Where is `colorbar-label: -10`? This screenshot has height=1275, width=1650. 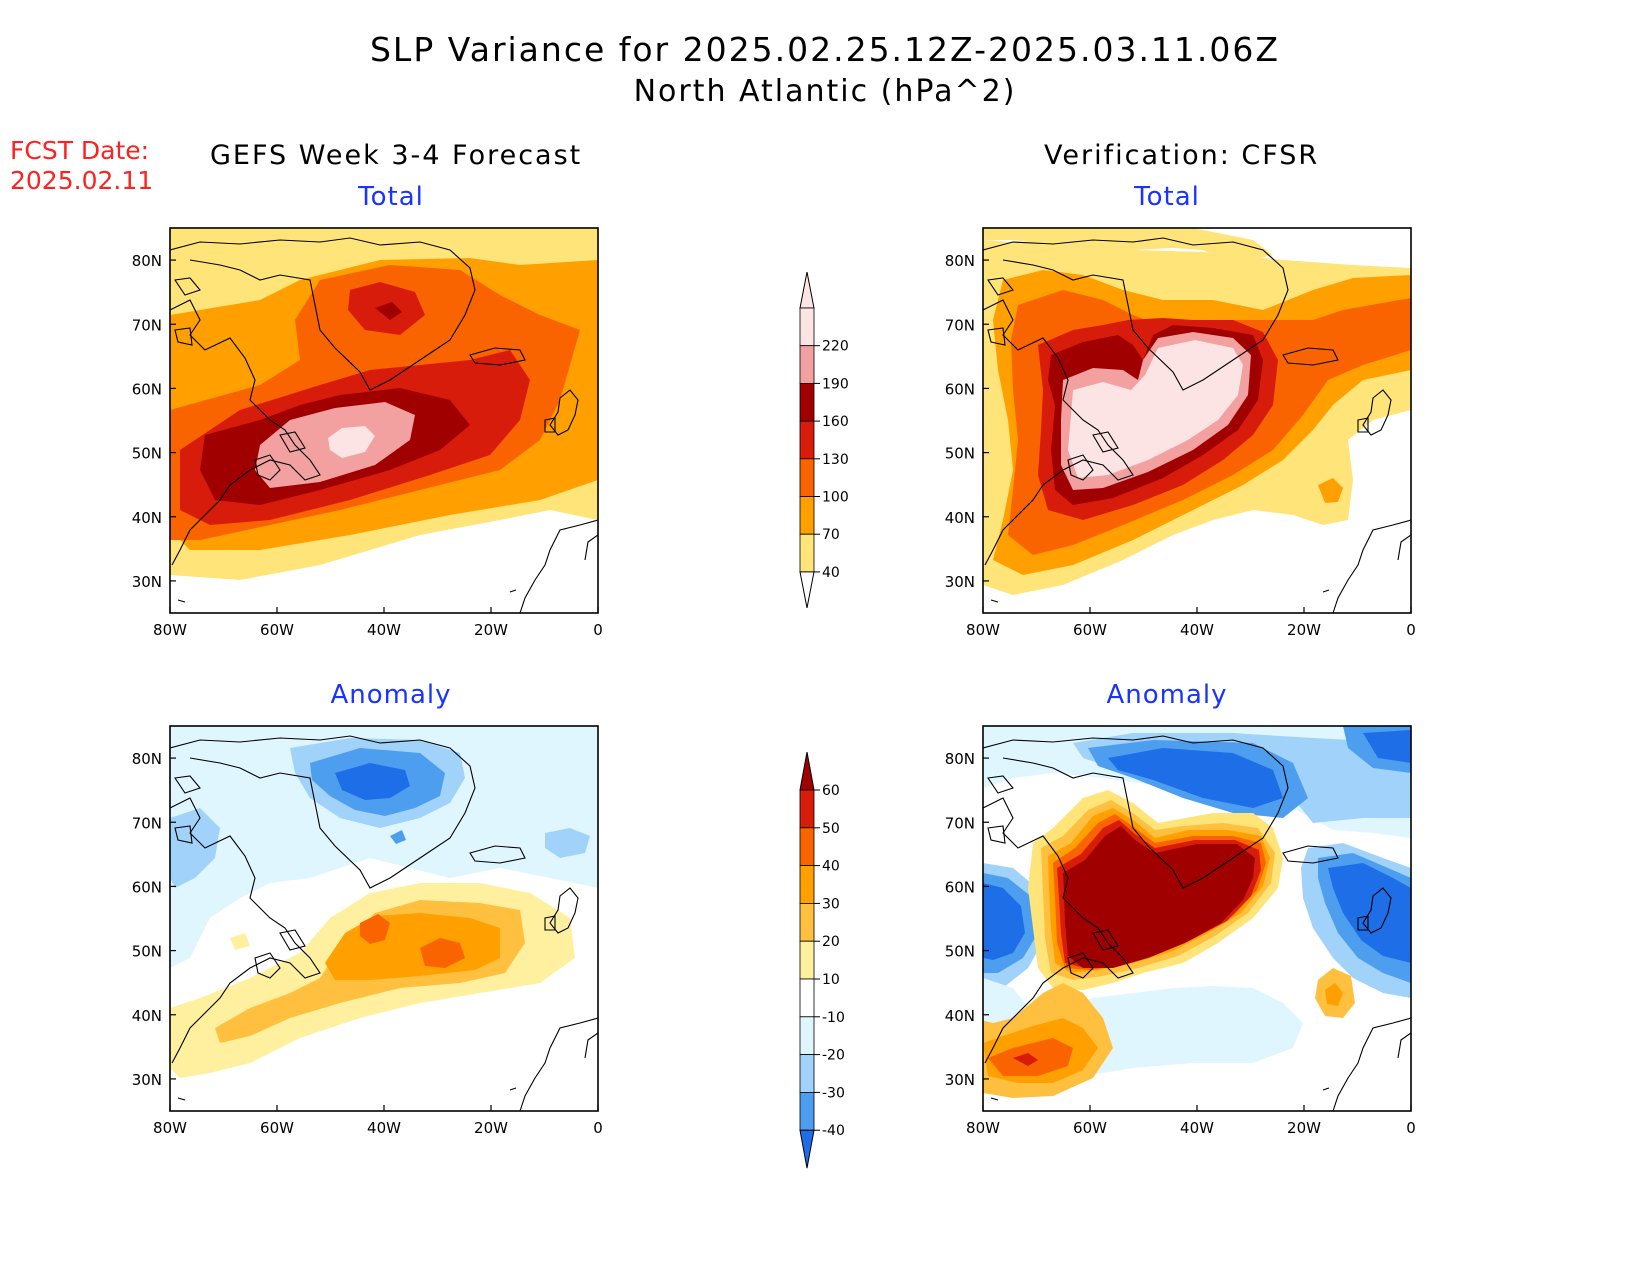
colorbar-label: -10 is located at coordinates (833, 1018).